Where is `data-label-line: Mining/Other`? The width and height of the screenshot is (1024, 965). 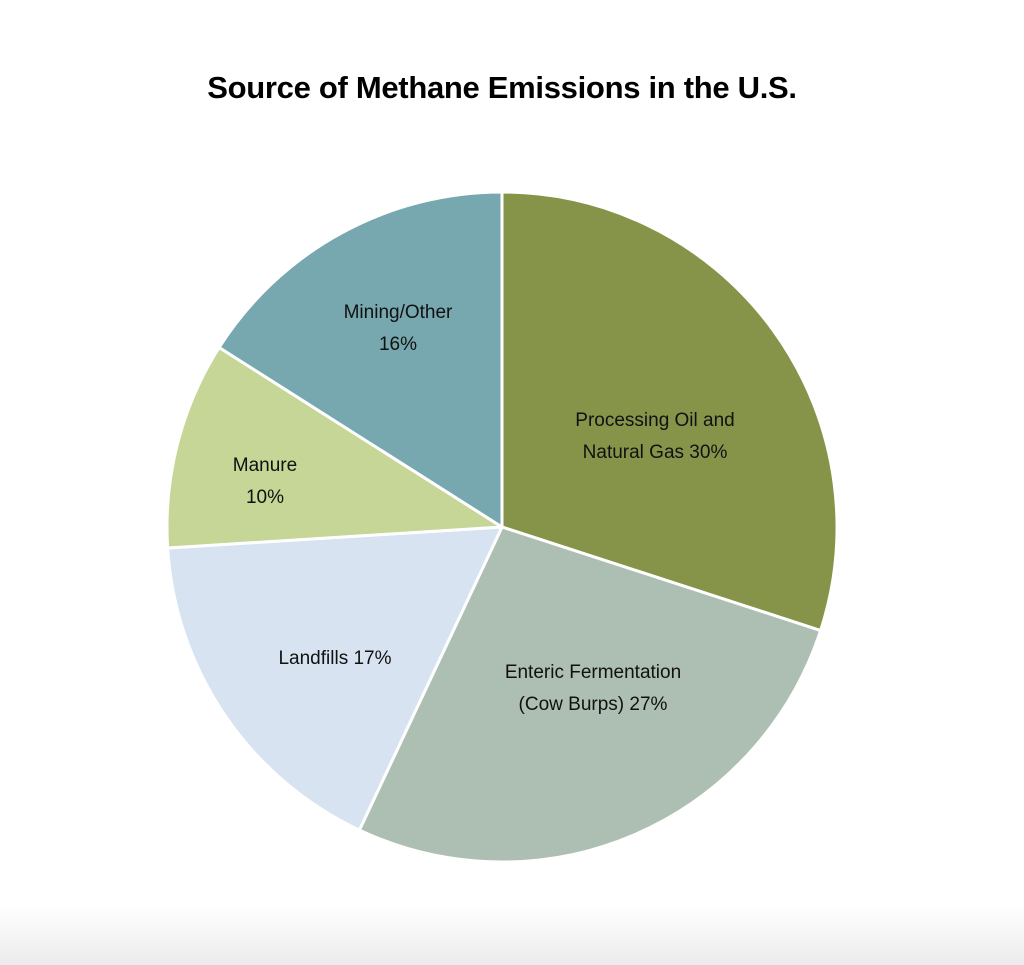
data-label-line: Mining/Other is located at coordinates (398, 312).